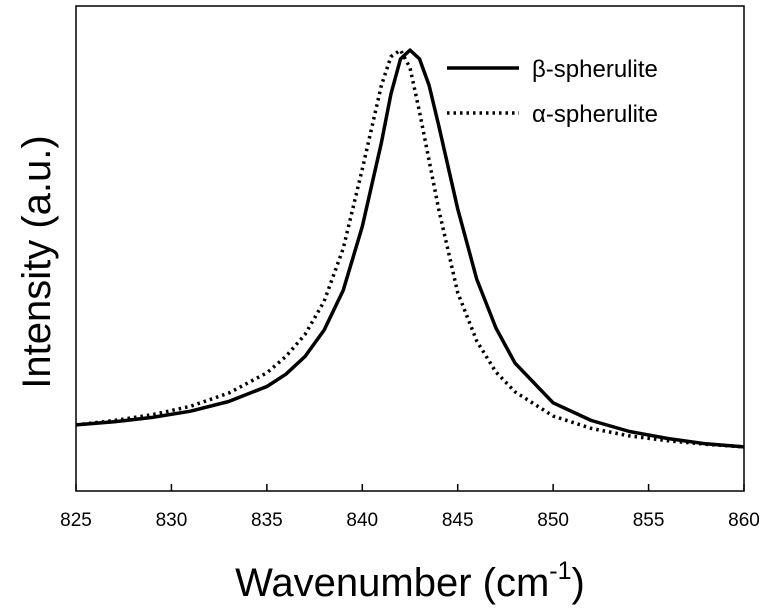 This screenshot has height=609, width=771. I want to click on legend: β-spherulite α-spherulite, so click(552, 92).